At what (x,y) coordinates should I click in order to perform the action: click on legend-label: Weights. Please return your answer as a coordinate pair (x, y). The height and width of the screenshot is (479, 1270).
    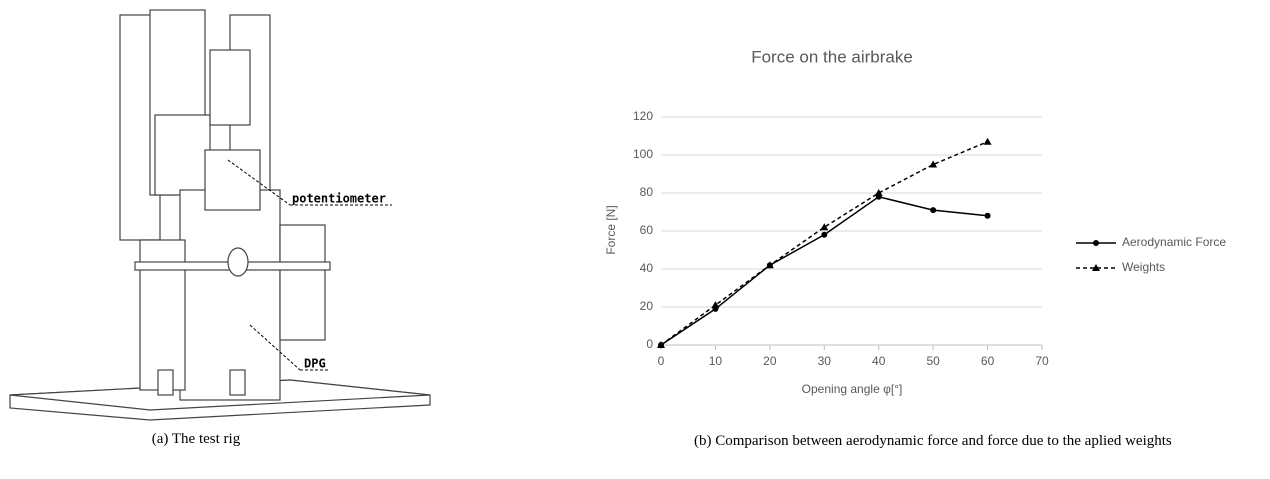
    Looking at the image, I should click on (1143, 267).